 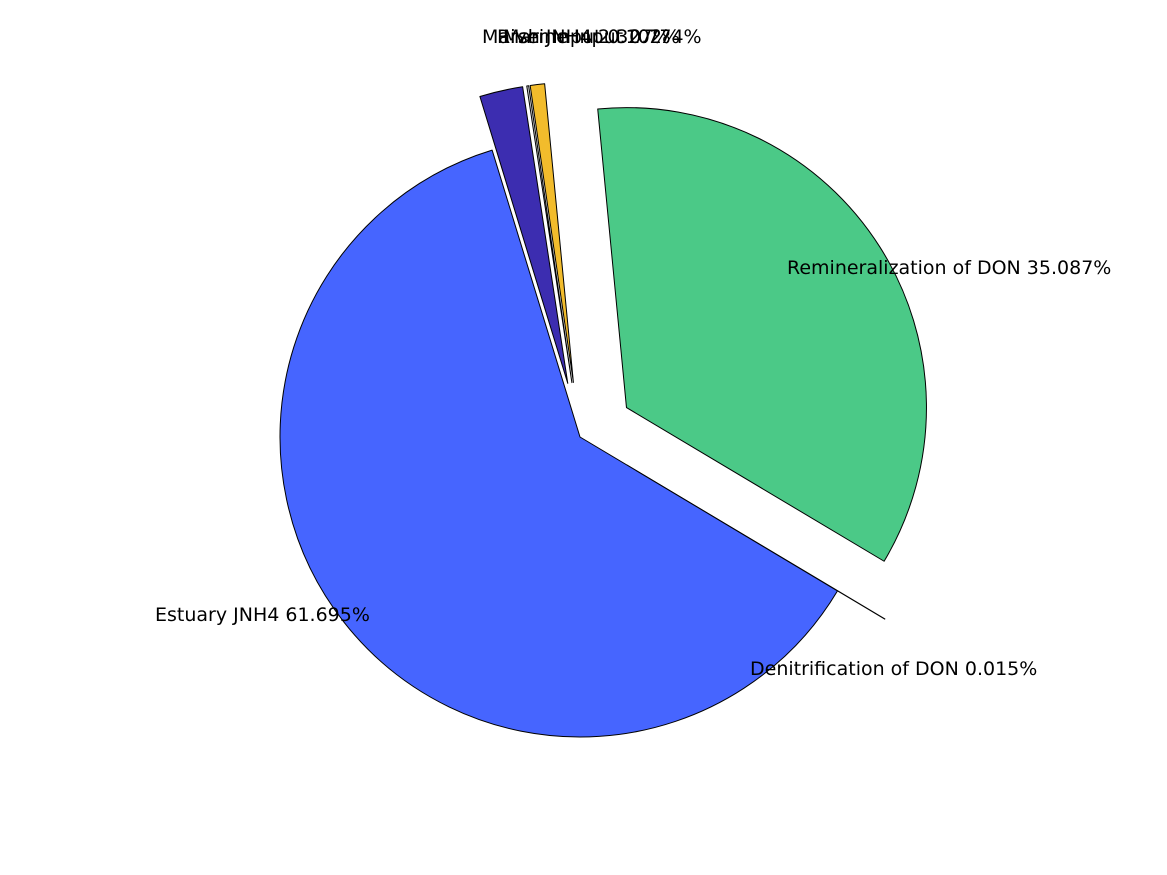 I want to click on slice-label-estuary-jnh4: Estuary JNH4 61.695%, so click(x=262, y=615).